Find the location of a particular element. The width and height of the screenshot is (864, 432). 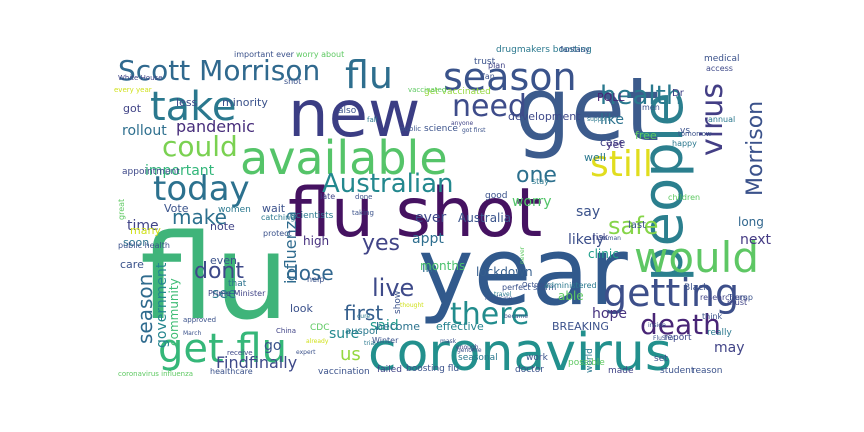

word-enough: enough is located at coordinates (467, 347).